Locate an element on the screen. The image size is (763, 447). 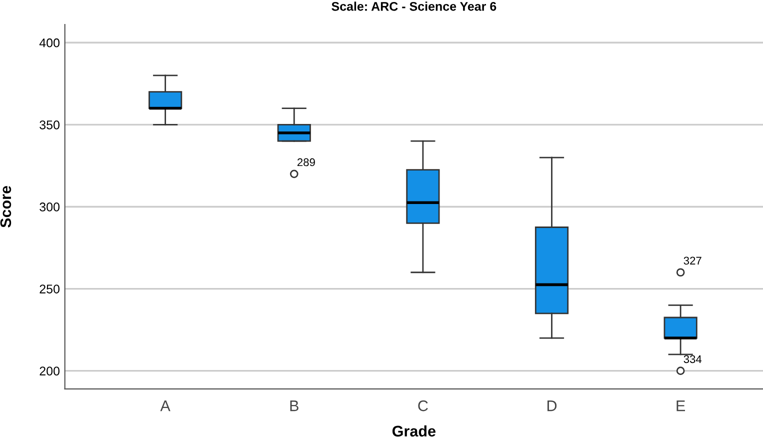
y-tick-label: 200 is located at coordinates (50, 371).